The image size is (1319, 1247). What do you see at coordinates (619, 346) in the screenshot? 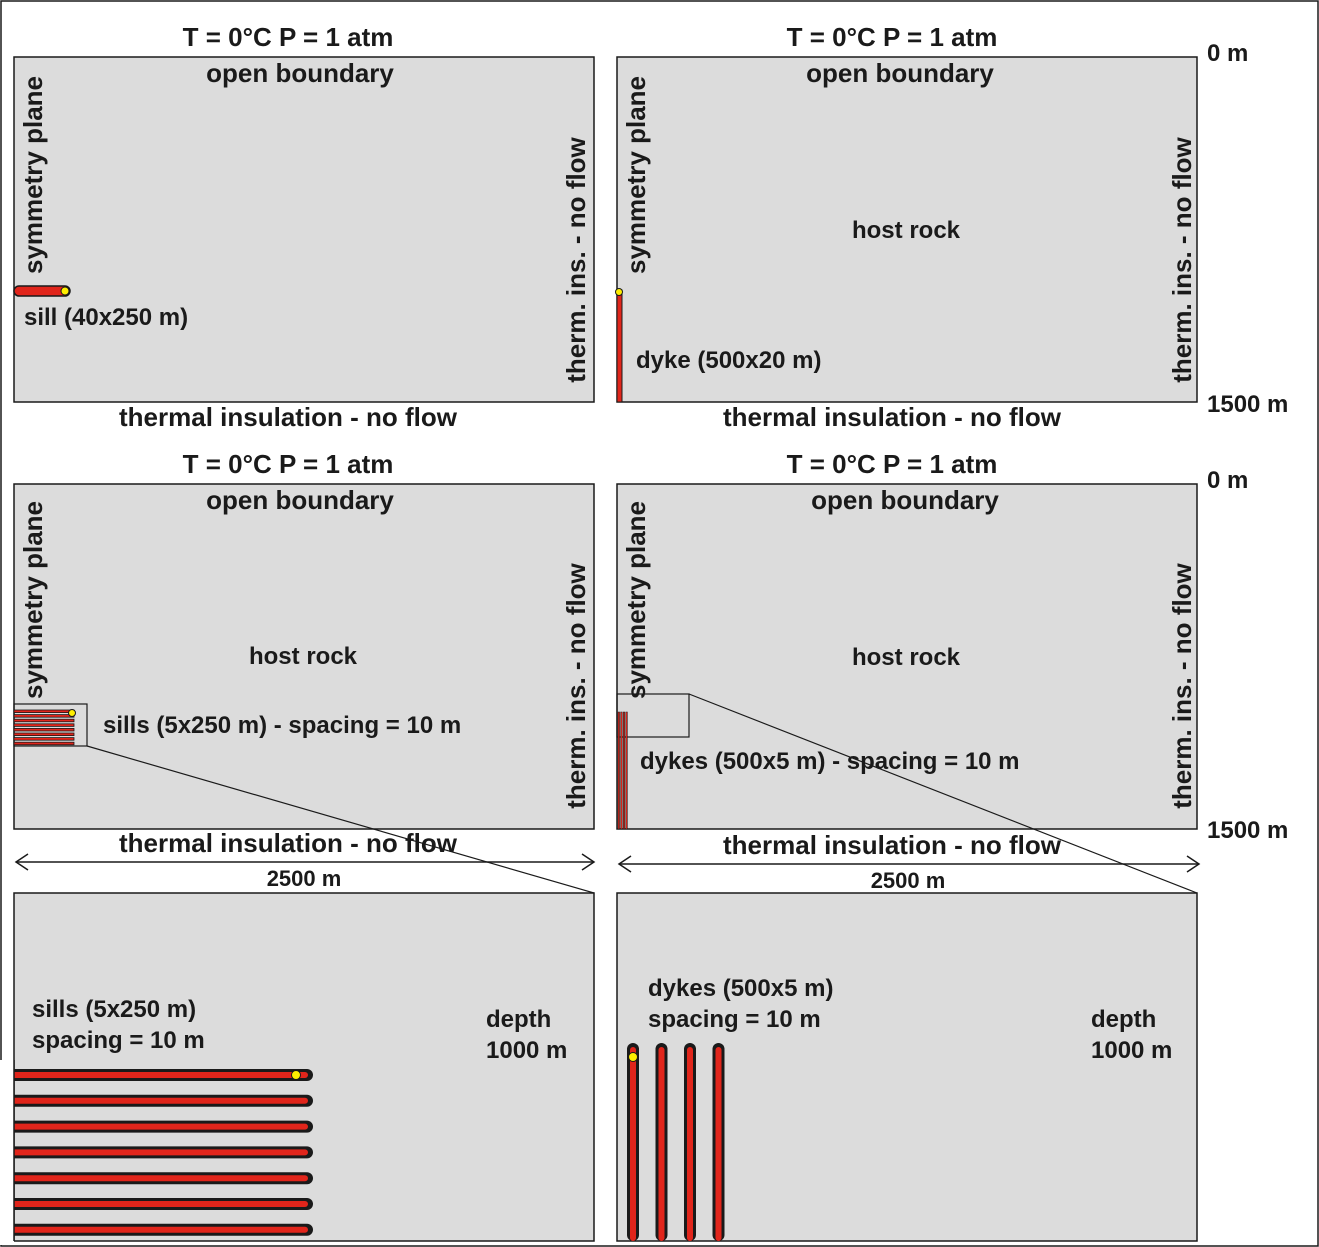
I see `dyke-intrusion` at bounding box center [619, 346].